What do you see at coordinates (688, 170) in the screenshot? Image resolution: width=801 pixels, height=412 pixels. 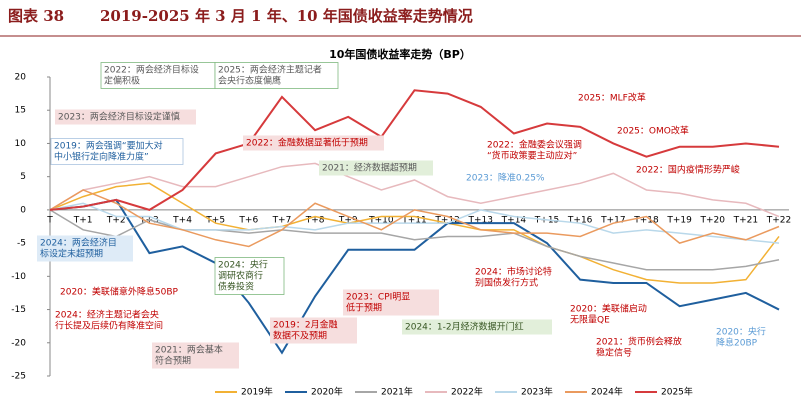 I see `annotation: 2022：国内疫情形势严峻` at bounding box center [688, 170].